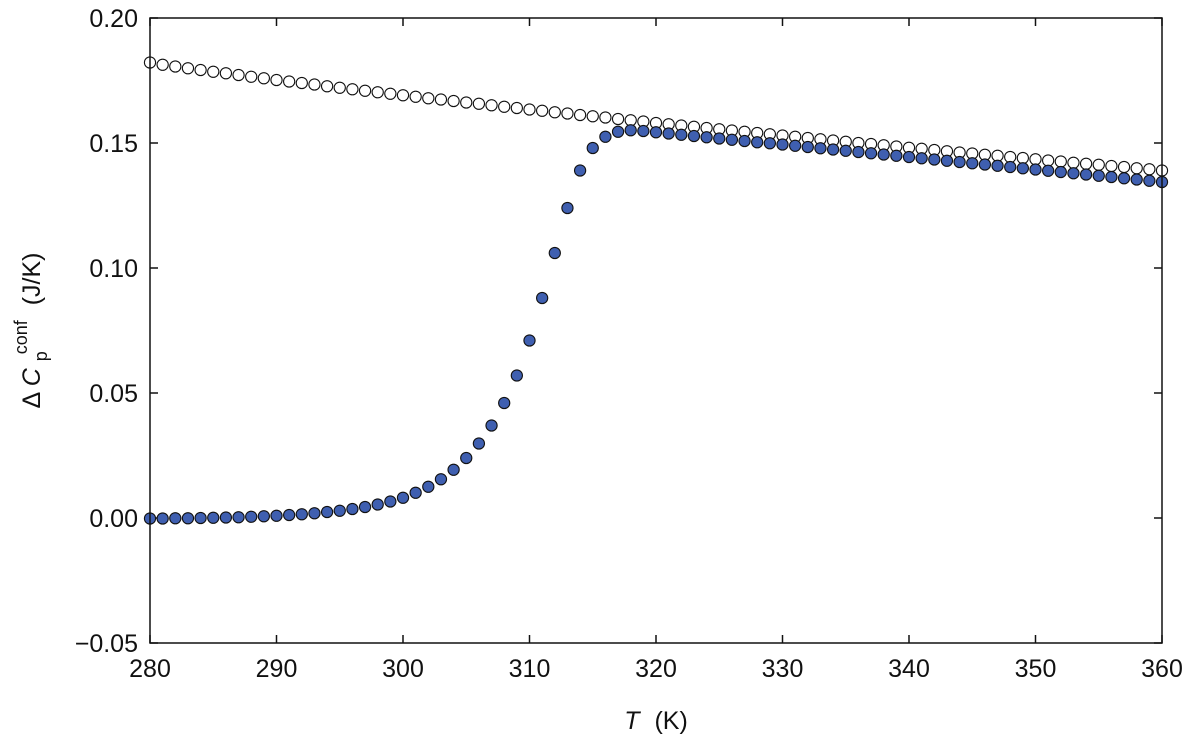  Describe the element at coordinates (1036, 669) in the screenshot. I see `x-tick-label: 350` at that location.